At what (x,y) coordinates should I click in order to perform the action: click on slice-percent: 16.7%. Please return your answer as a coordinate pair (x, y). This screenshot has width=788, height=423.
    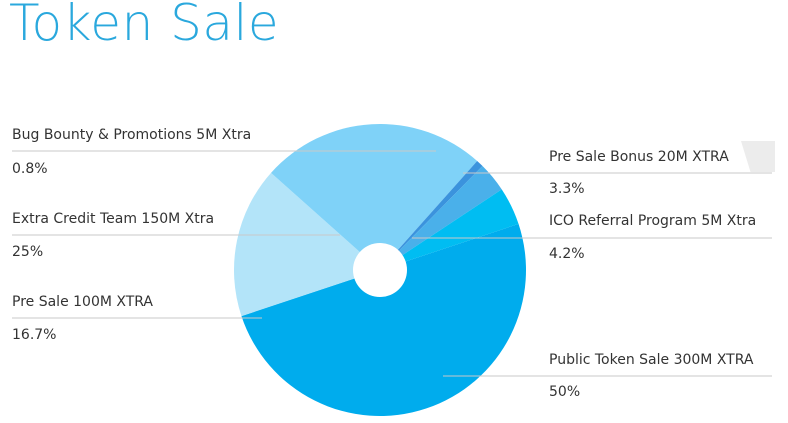
    Looking at the image, I should click on (34, 335).